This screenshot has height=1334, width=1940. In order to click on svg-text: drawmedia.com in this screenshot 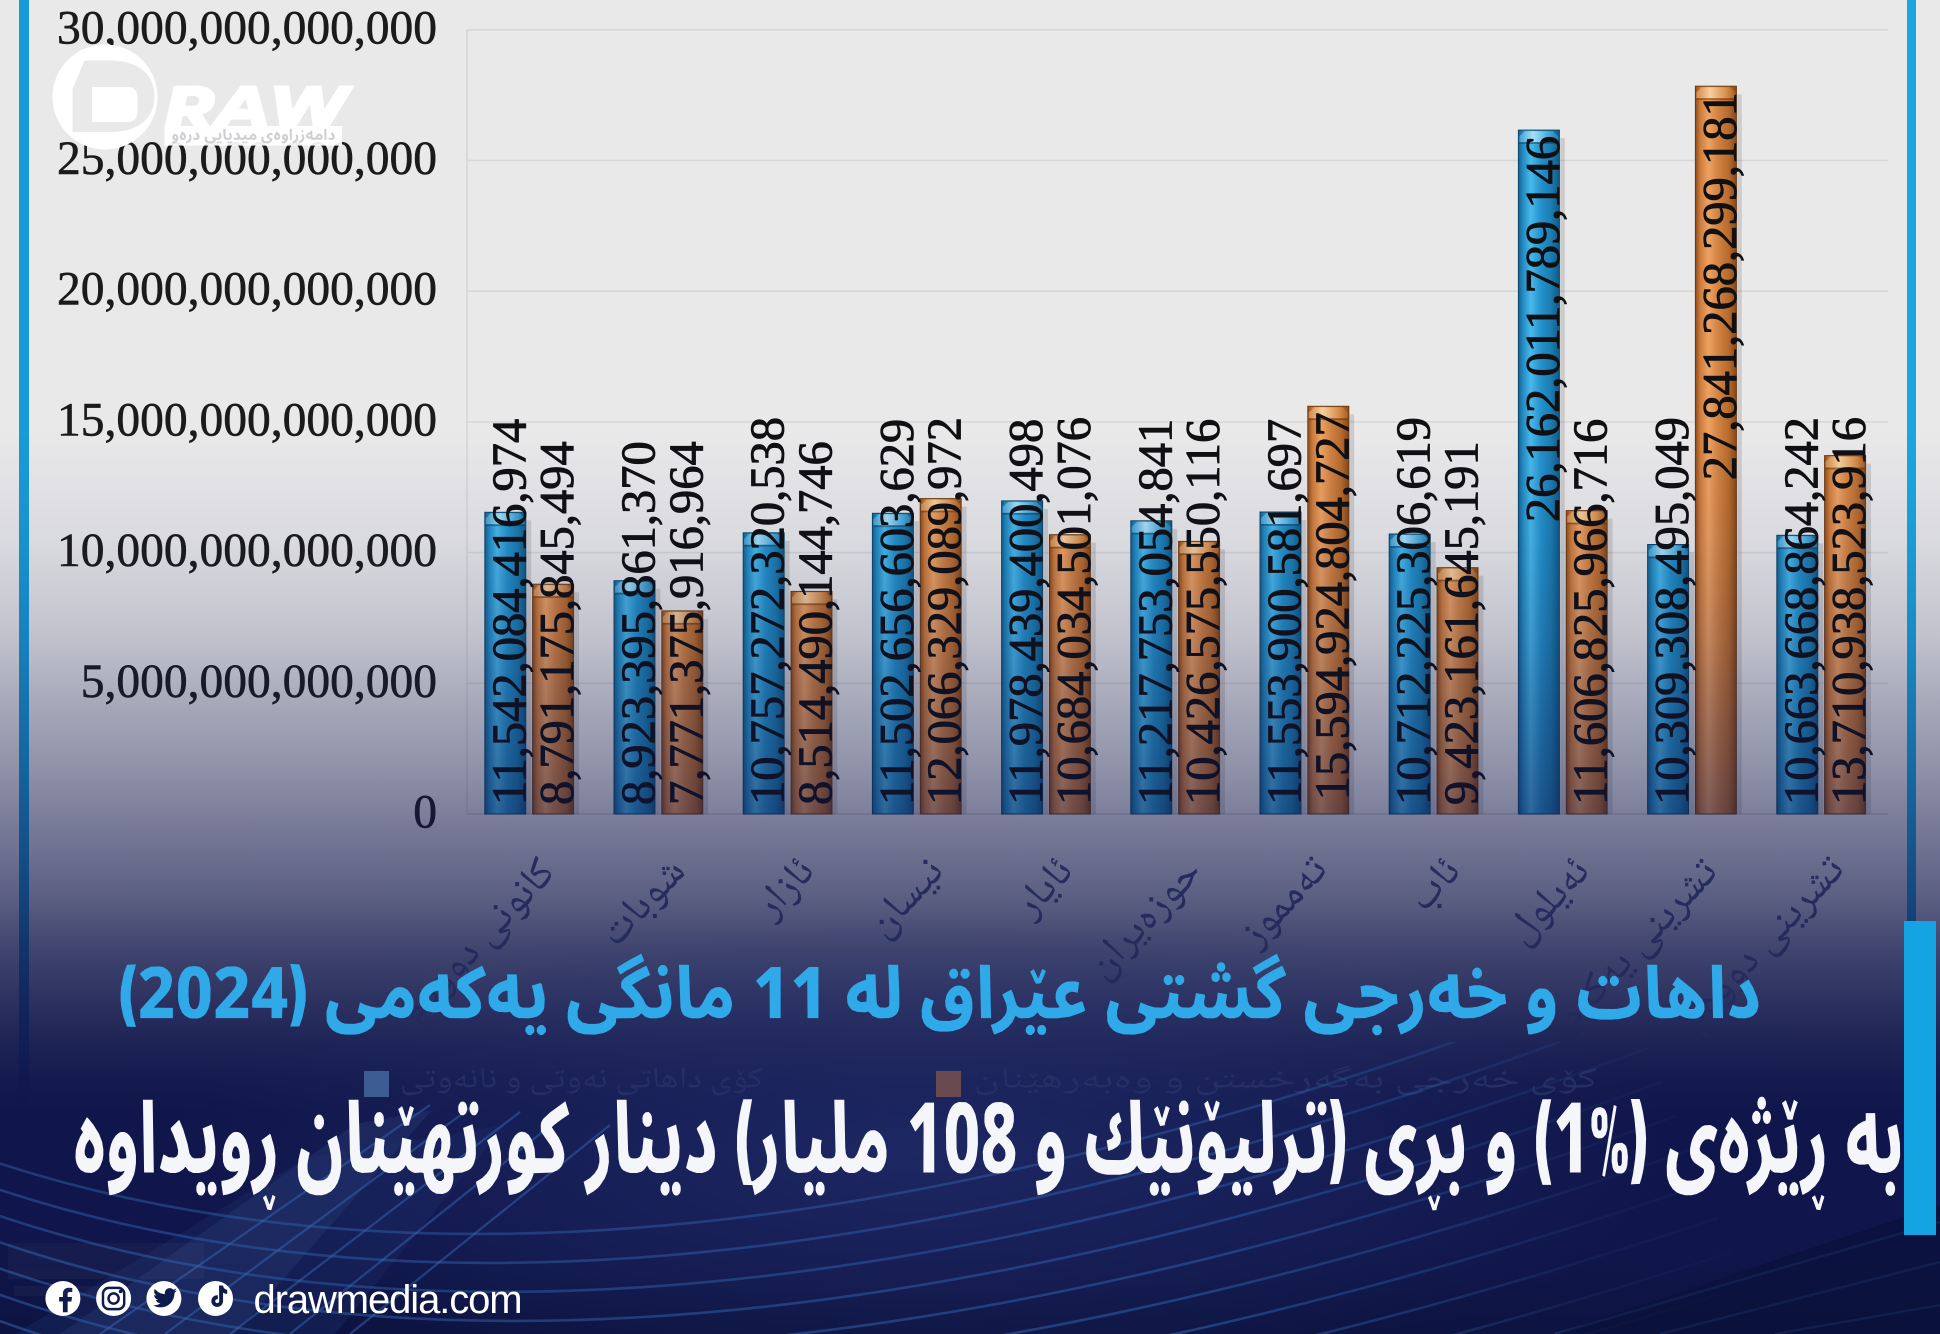, I will do `click(388, 1300)`.